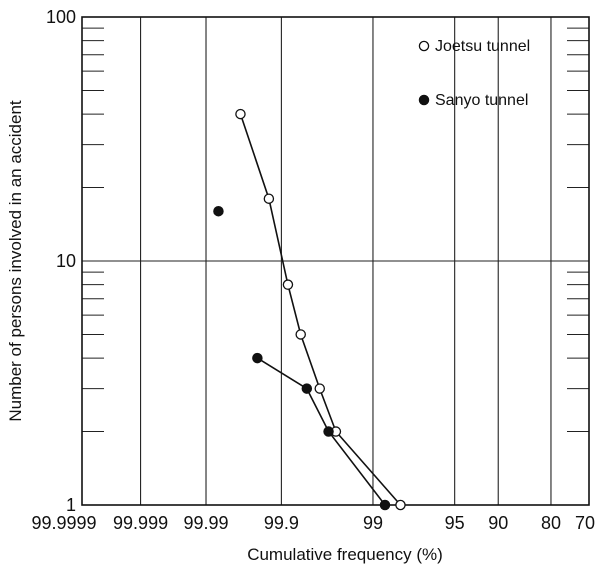 The height and width of the screenshot is (572, 607). Describe the element at coordinates (585, 523) in the screenshot. I see `x-tick-label: 70` at that location.